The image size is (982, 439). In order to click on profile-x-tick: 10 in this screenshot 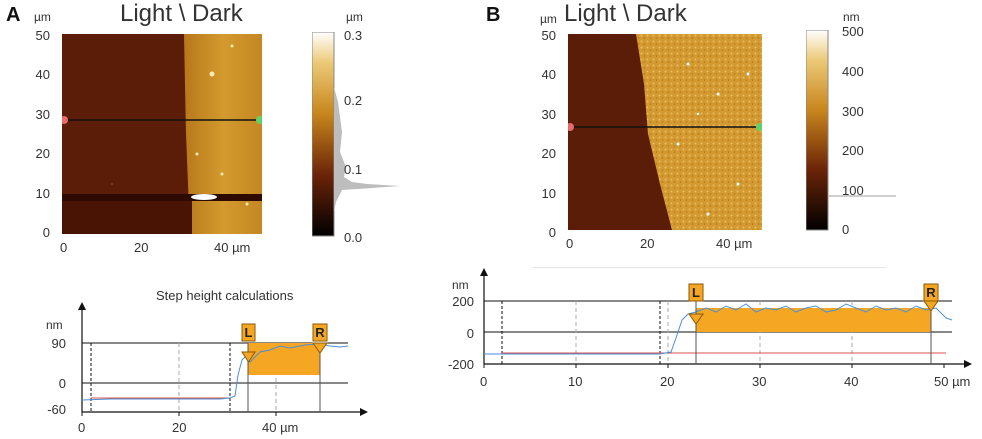, I will do `click(575, 381)`.